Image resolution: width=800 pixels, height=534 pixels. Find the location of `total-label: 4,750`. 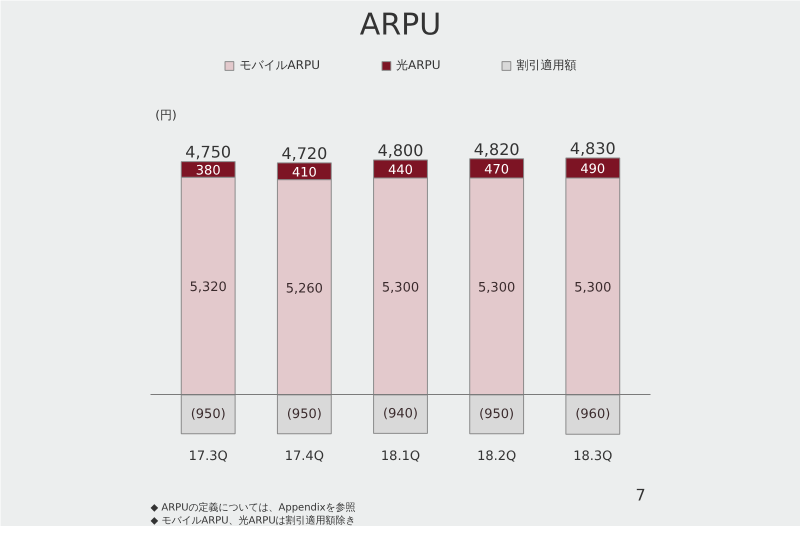

total-label: 4,750 is located at coordinates (208, 152).